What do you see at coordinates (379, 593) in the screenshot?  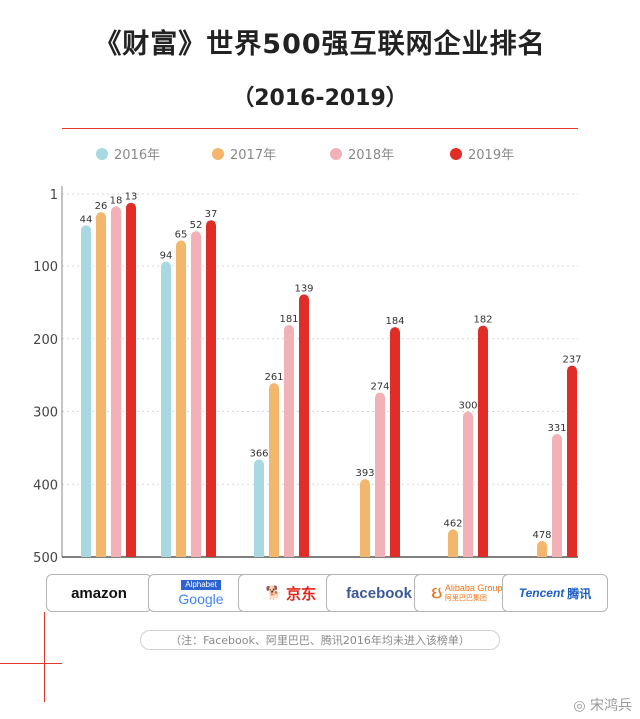 I see `facebook-logo-text: facebook` at bounding box center [379, 593].